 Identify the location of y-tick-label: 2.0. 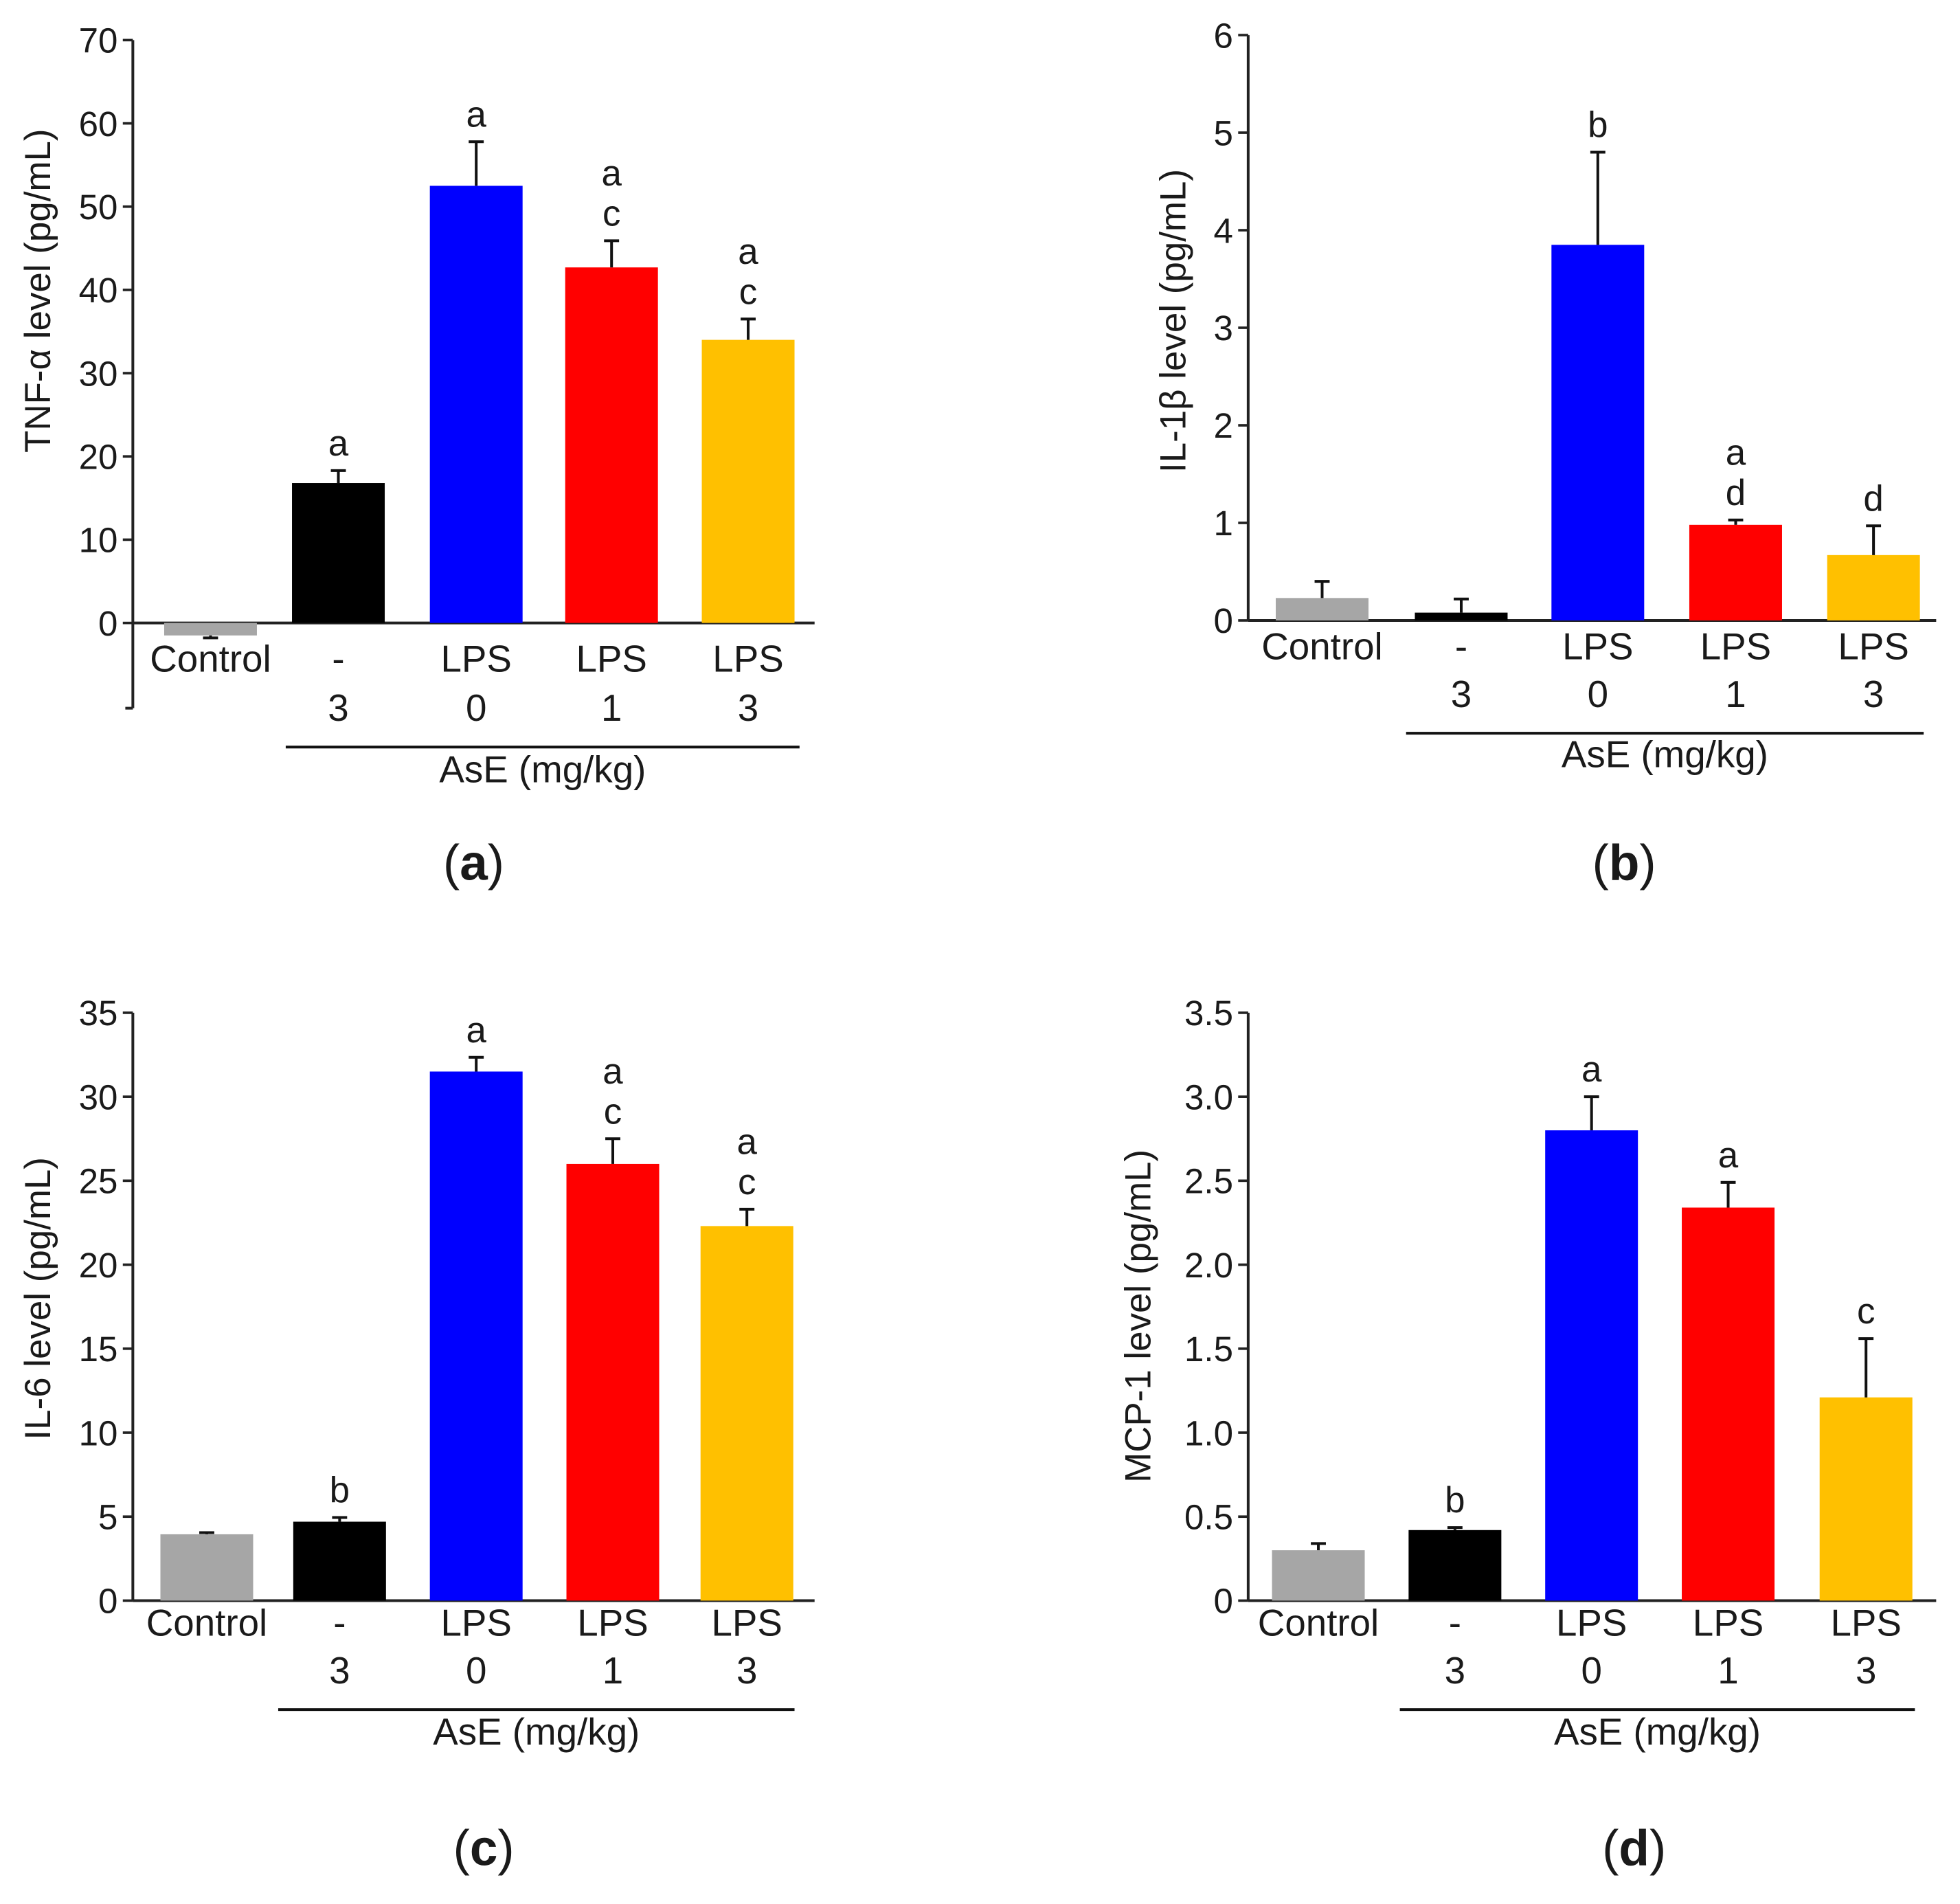
(1208, 1265).